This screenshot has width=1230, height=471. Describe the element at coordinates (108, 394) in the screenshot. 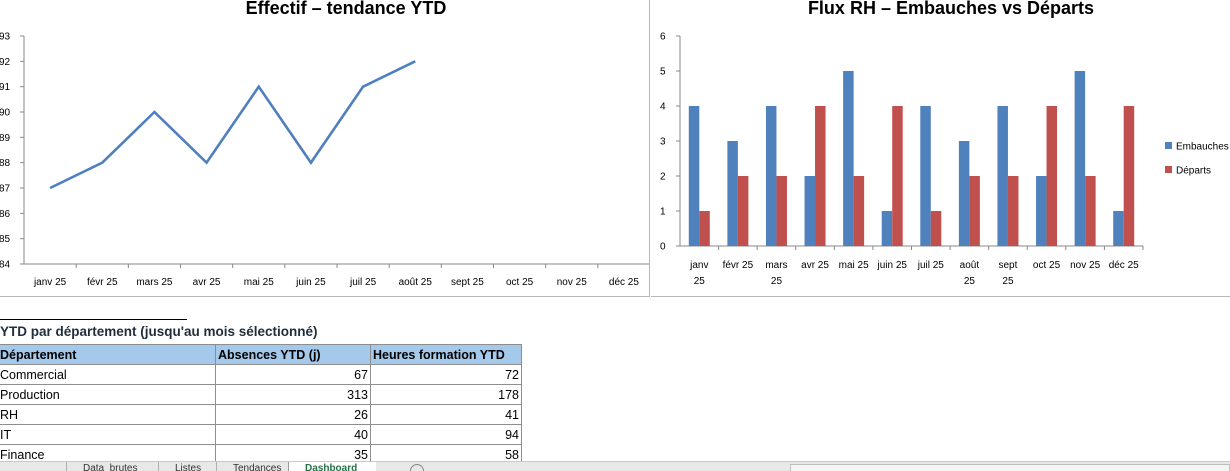

I see `cell-department: Production` at that location.